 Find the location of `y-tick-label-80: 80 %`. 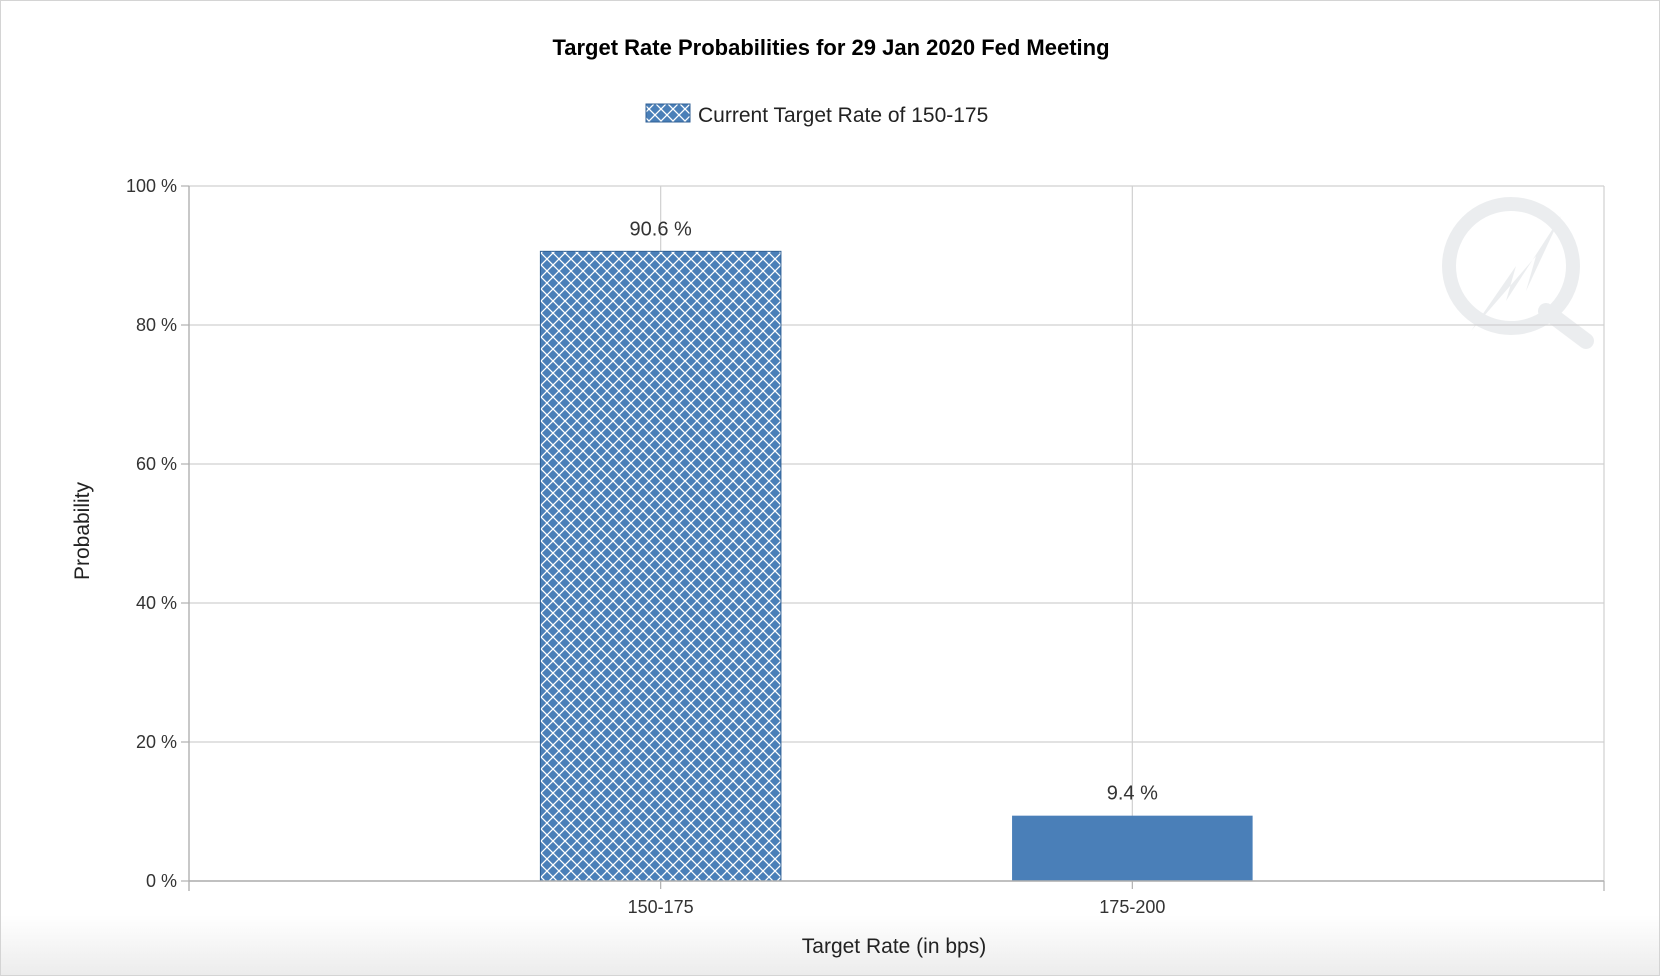

y-tick-label-80: 80 % is located at coordinates (156, 325).